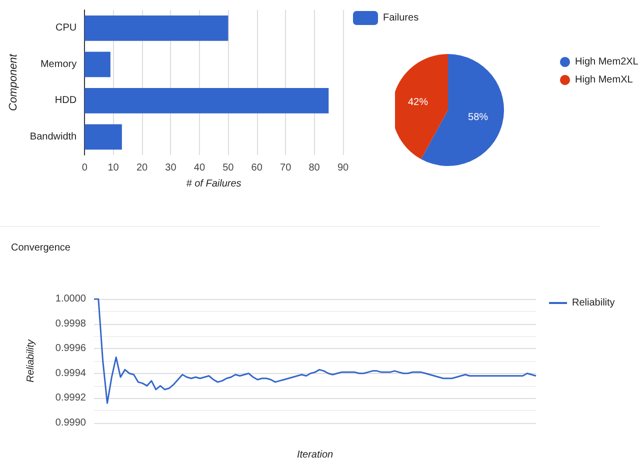 This screenshot has height=465, width=644. I want to click on y-axis-title: Component, so click(14, 82).